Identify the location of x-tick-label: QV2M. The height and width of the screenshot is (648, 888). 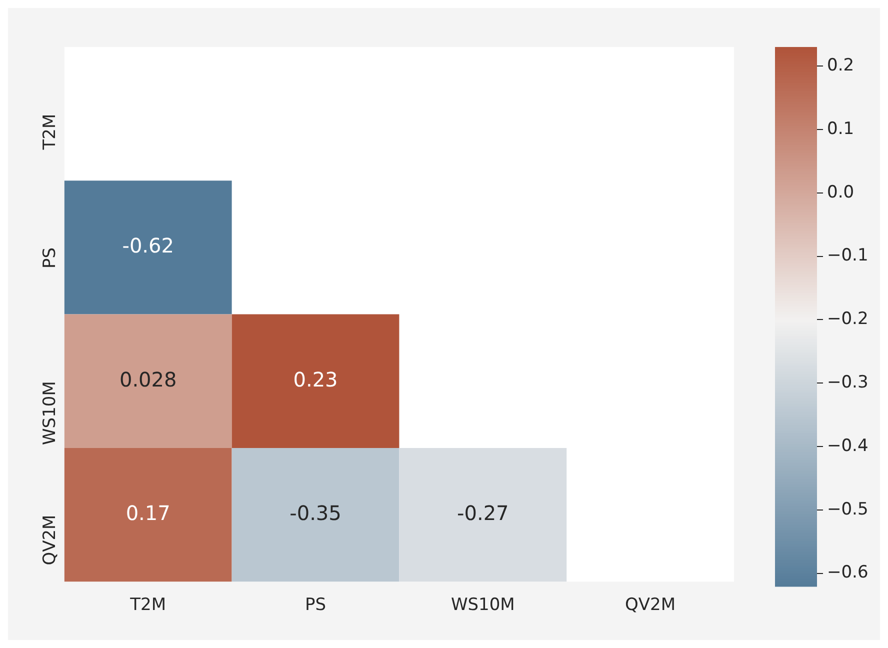
(650, 605).